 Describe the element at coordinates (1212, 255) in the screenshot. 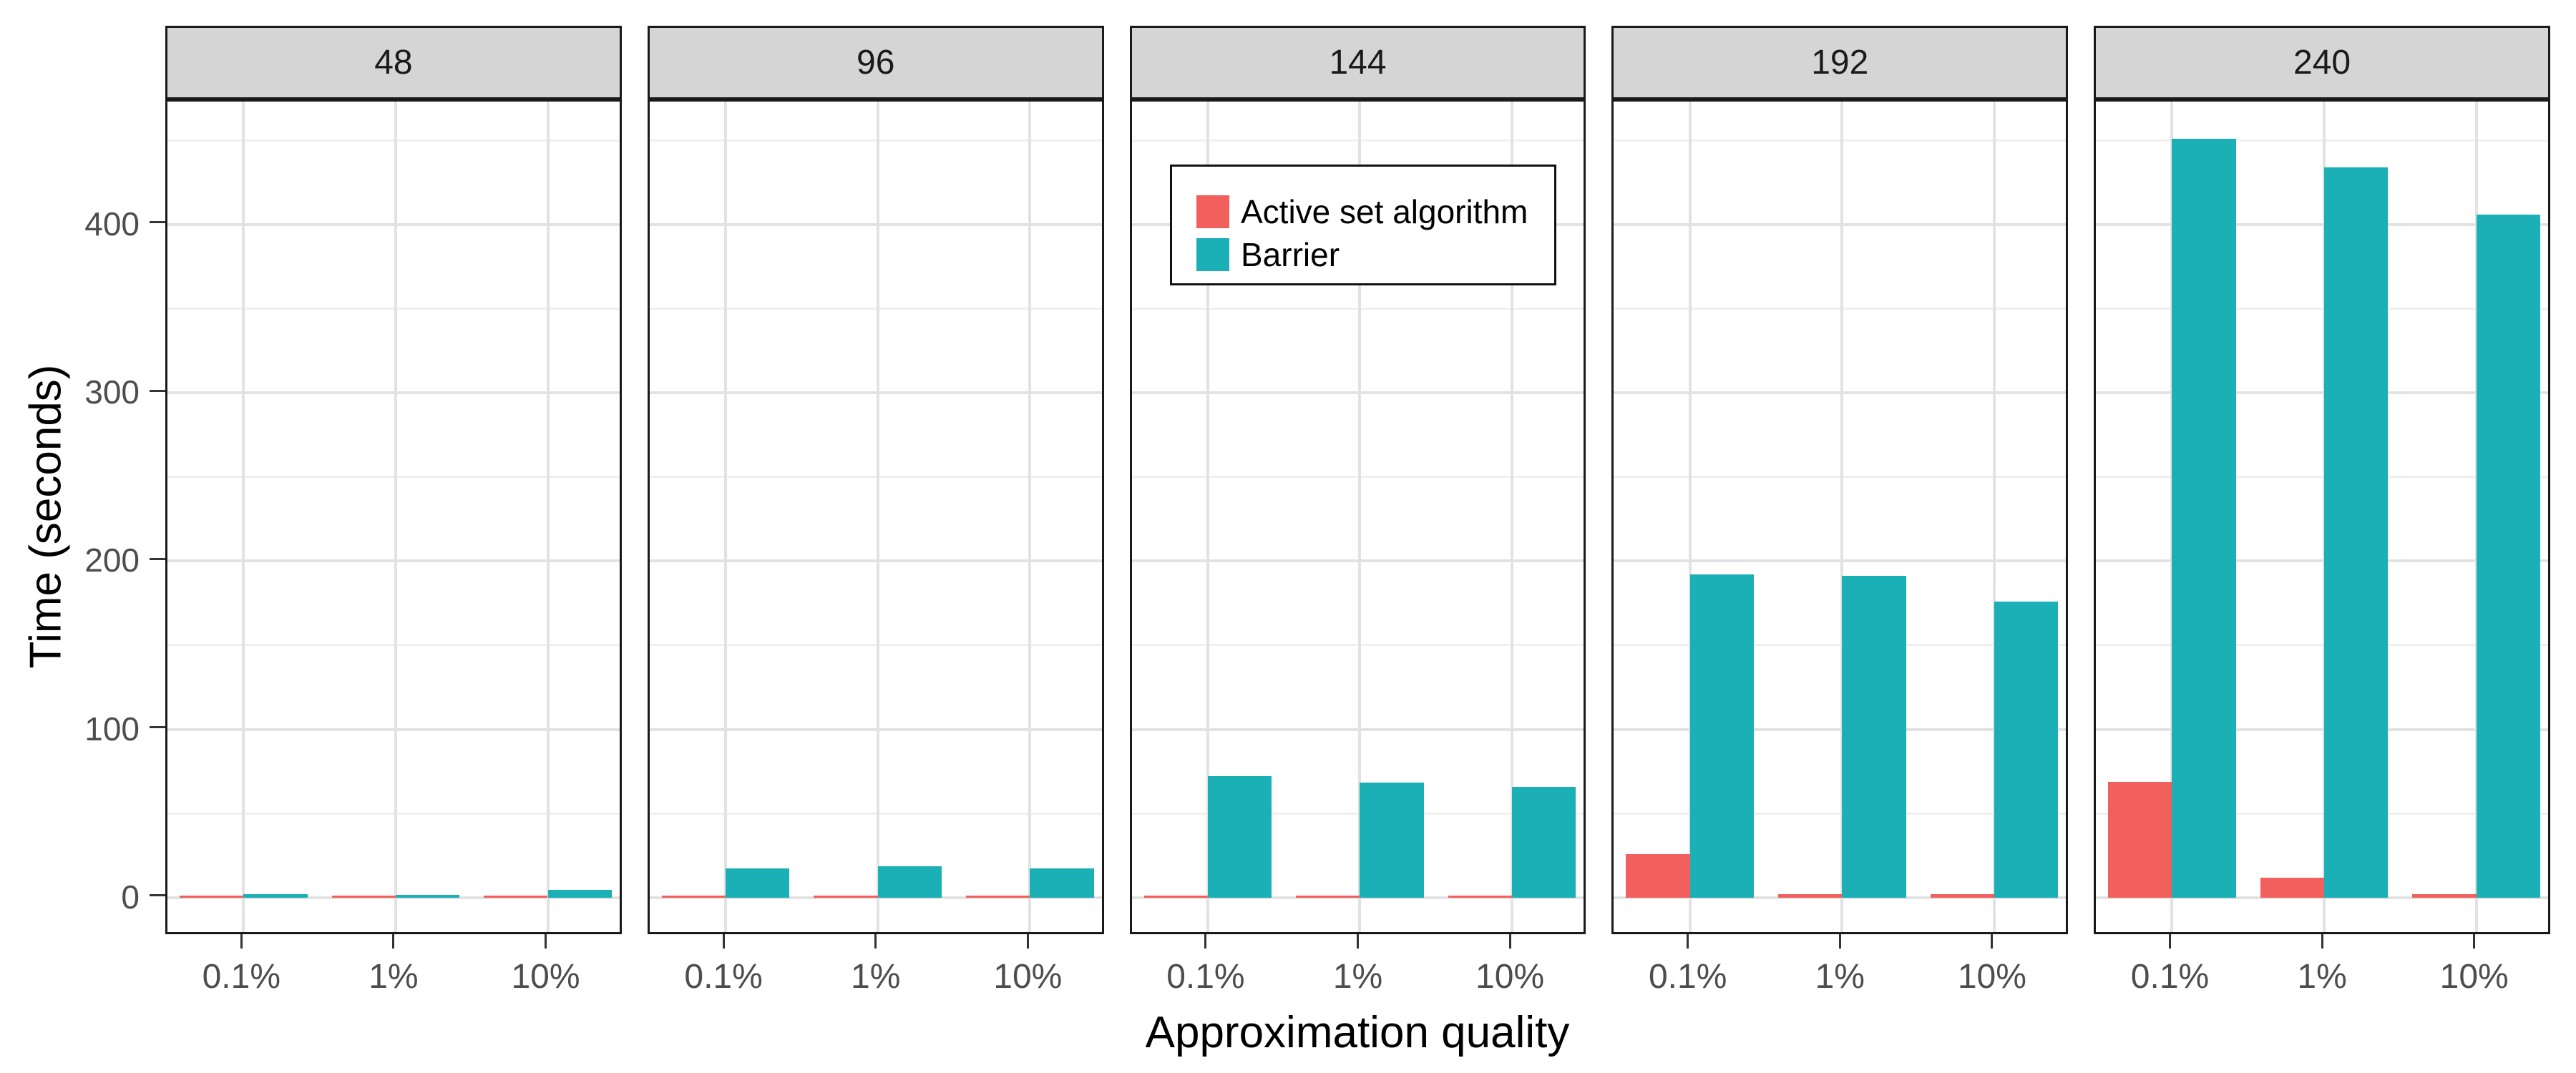

I see `legend-swatch-barrier` at that location.